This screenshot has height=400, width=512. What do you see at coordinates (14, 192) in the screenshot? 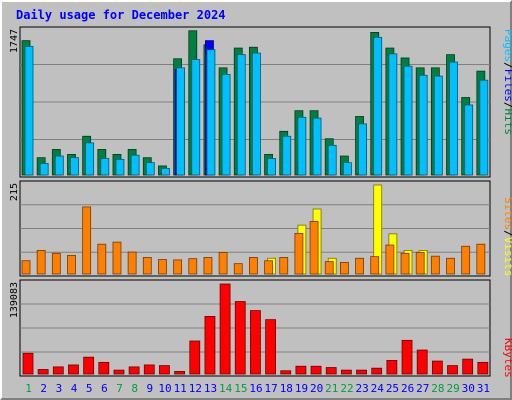
I see `visits-max-label: 215` at bounding box center [14, 192].